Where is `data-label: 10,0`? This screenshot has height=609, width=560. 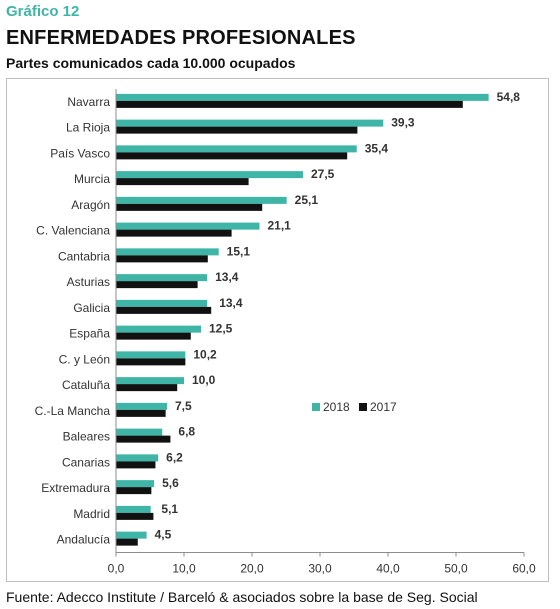
data-label: 10,0 is located at coordinates (204, 380).